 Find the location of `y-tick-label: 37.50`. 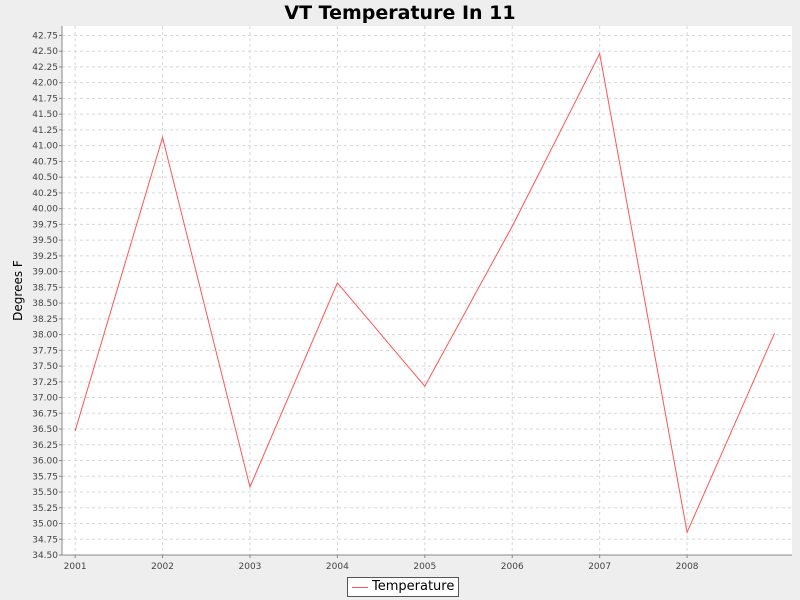

y-tick-label: 37.50 is located at coordinates (45, 367).